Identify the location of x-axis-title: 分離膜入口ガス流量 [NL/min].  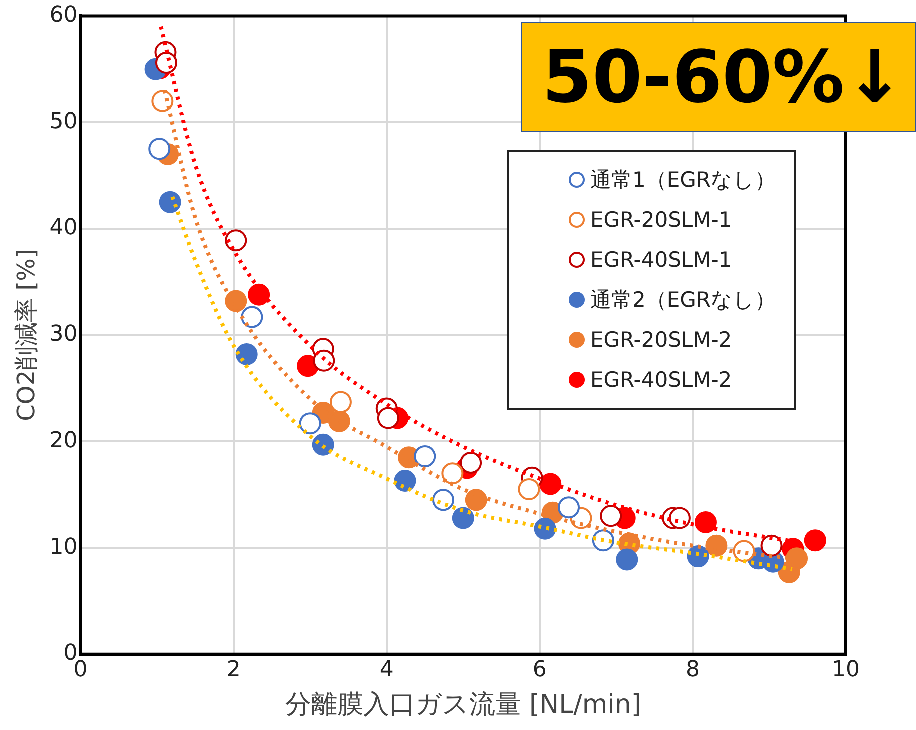
(463, 705).